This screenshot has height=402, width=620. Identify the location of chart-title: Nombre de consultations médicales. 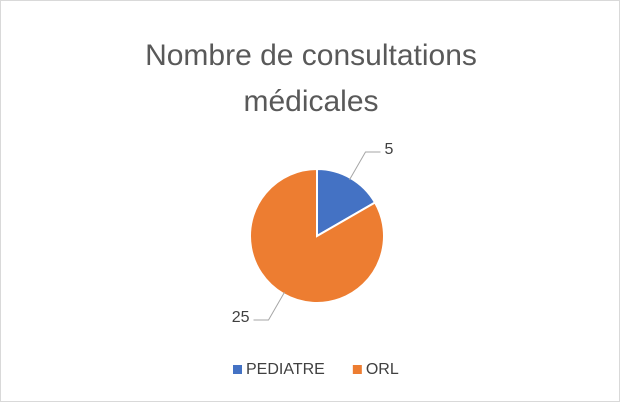
(311, 78).